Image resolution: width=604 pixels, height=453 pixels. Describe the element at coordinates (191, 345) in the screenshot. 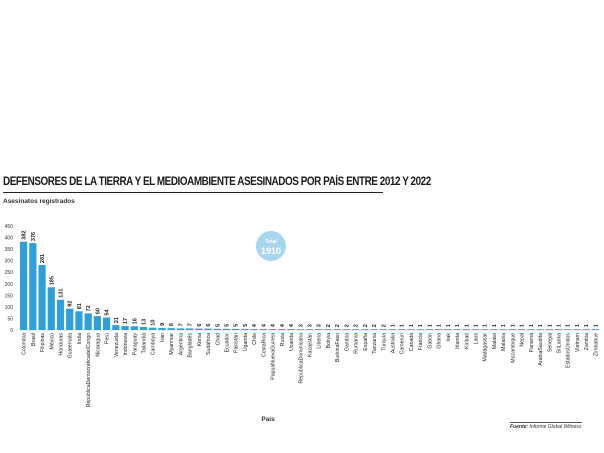

I see `x-tick-label: Bangladés` at that location.